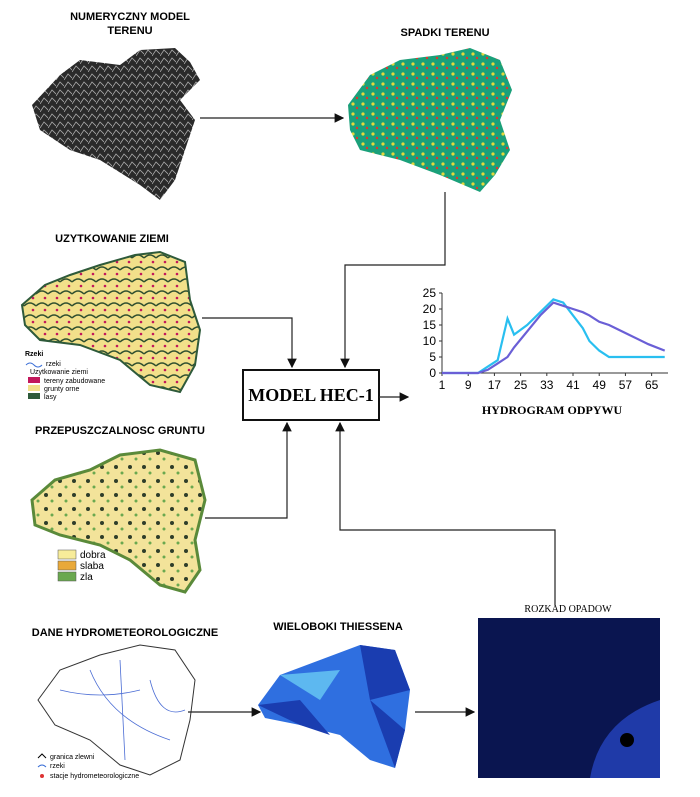 The height and width of the screenshot is (797, 700). What do you see at coordinates (86, 577) in the screenshot?
I see `legend-text: zla` at bounding box center [86, 577].